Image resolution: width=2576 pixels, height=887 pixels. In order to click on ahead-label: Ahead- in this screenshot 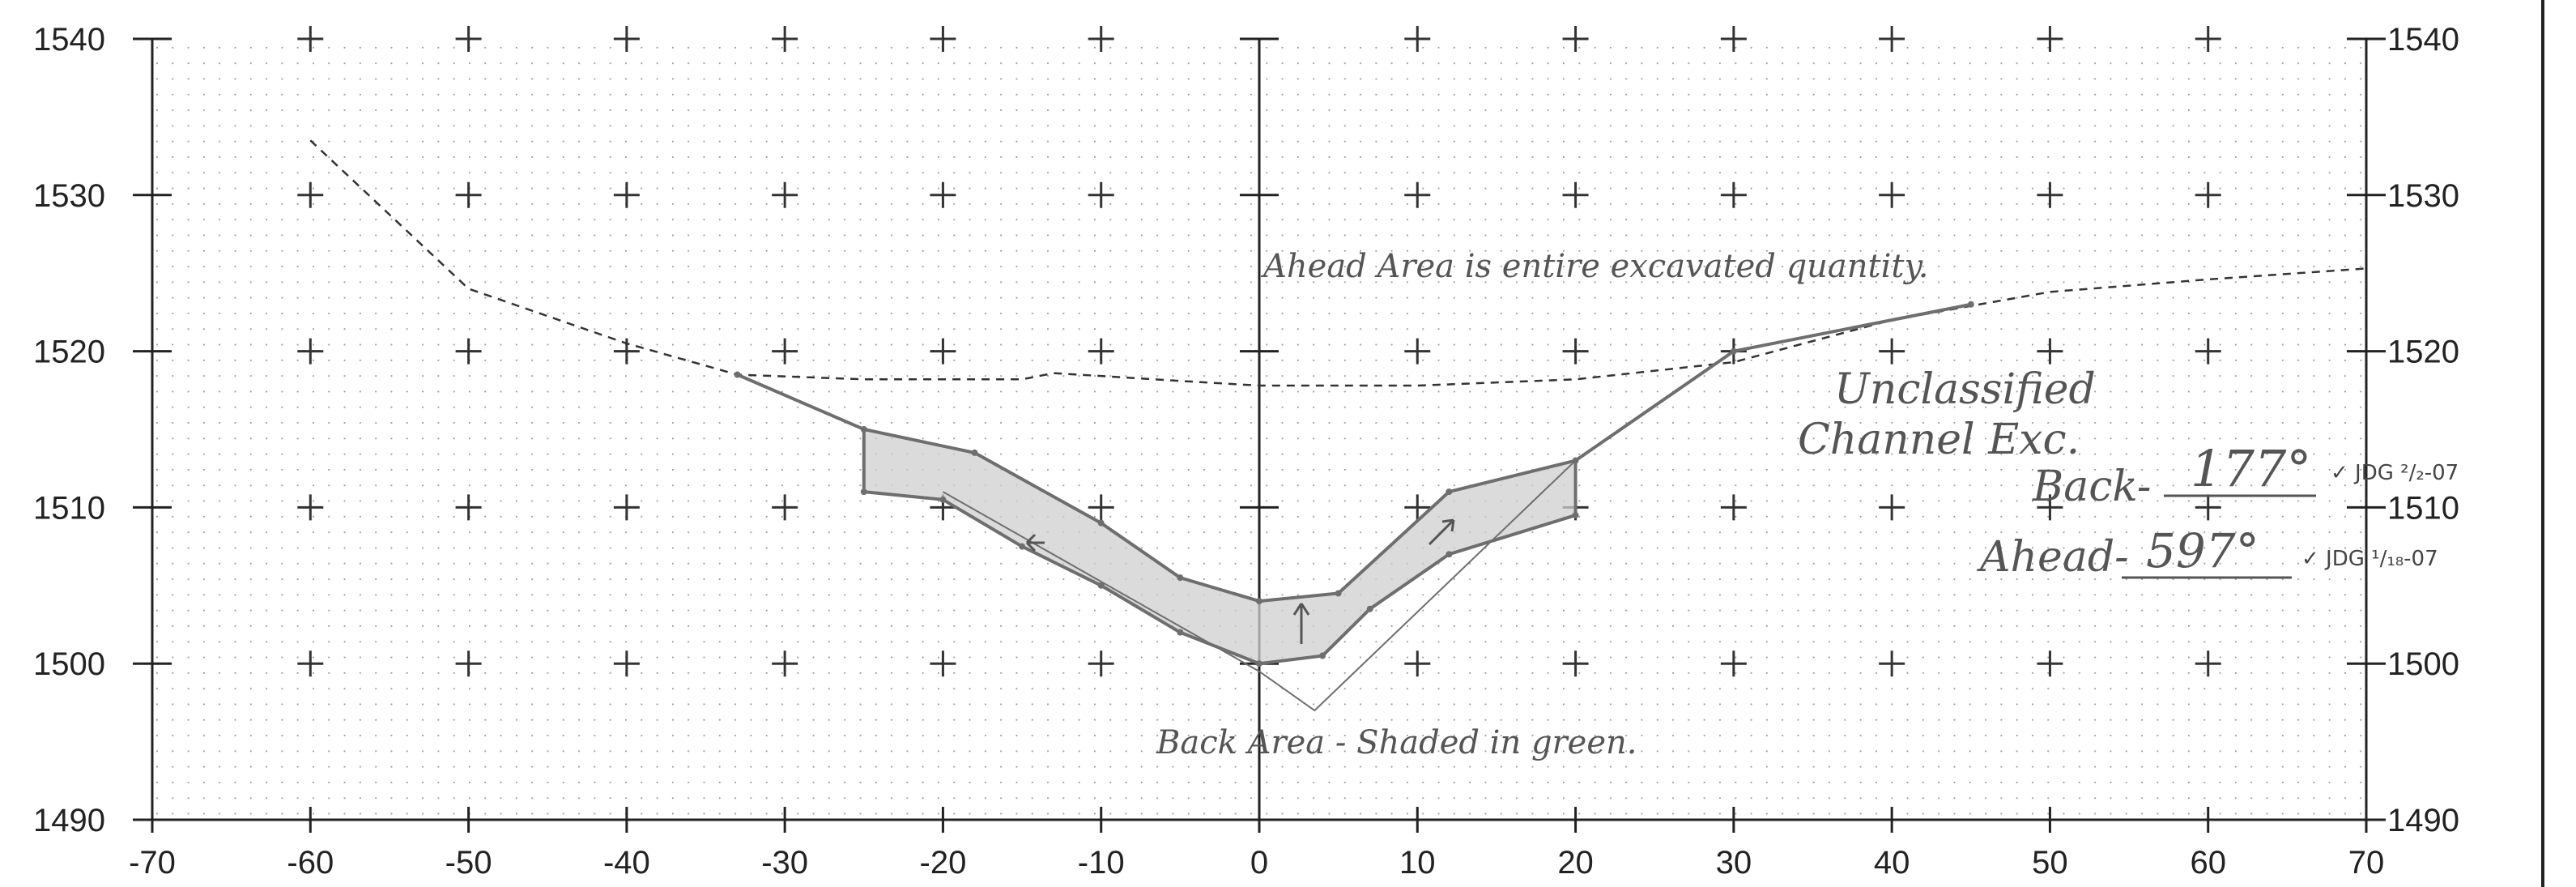, I will do `click(2053, 557)`.